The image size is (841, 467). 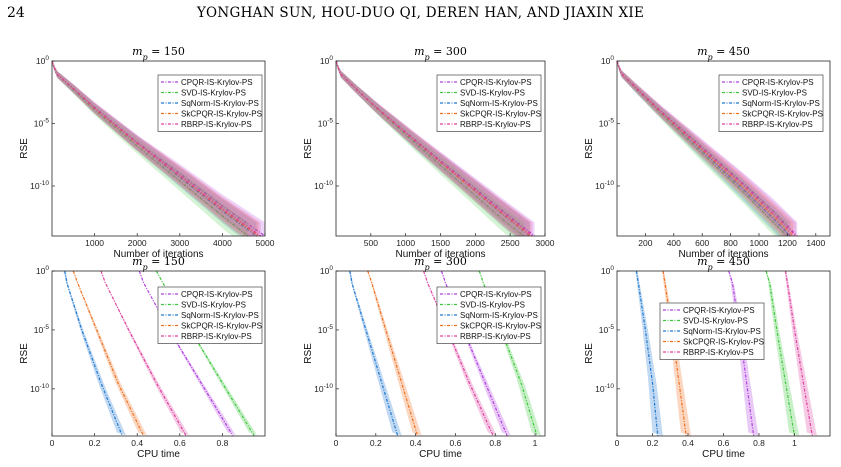 What do you see at coordinates (180, 443) in the screenshot?
I see `x-tick-label: 0.6` at bounding box center [180, 443].